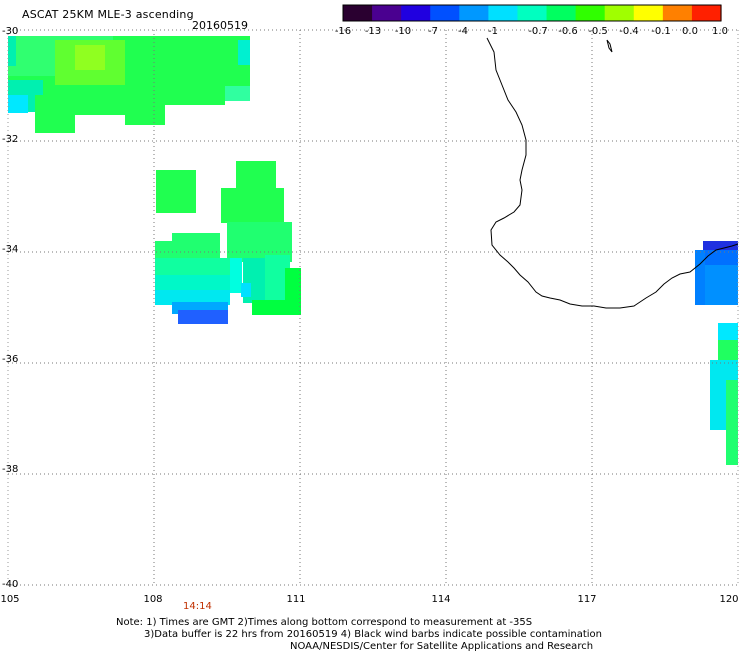  I want to click on product-title: ASCAT 25KM MLE-3 ascending, so click(108, 14).